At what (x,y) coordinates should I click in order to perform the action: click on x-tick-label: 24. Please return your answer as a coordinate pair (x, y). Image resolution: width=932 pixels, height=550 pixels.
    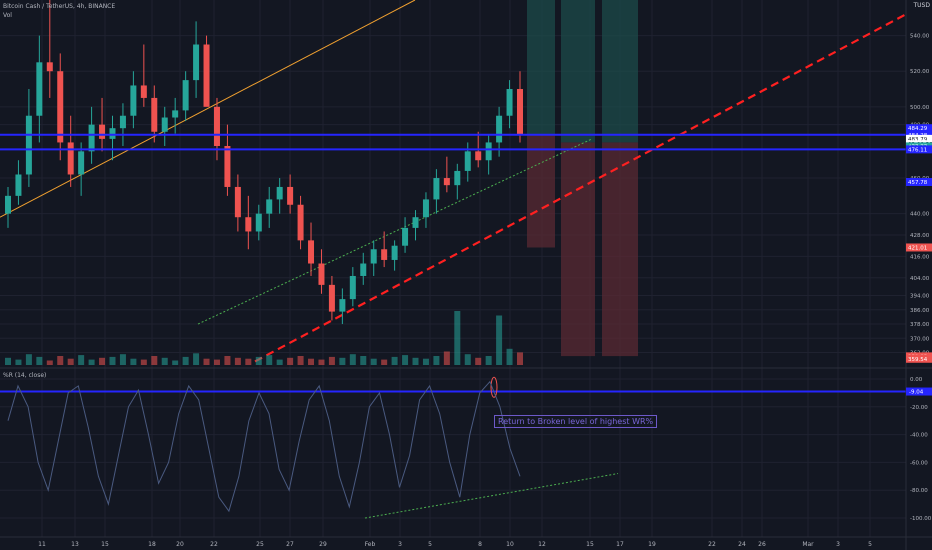
    Looking at the image, I should click on (742, 544).